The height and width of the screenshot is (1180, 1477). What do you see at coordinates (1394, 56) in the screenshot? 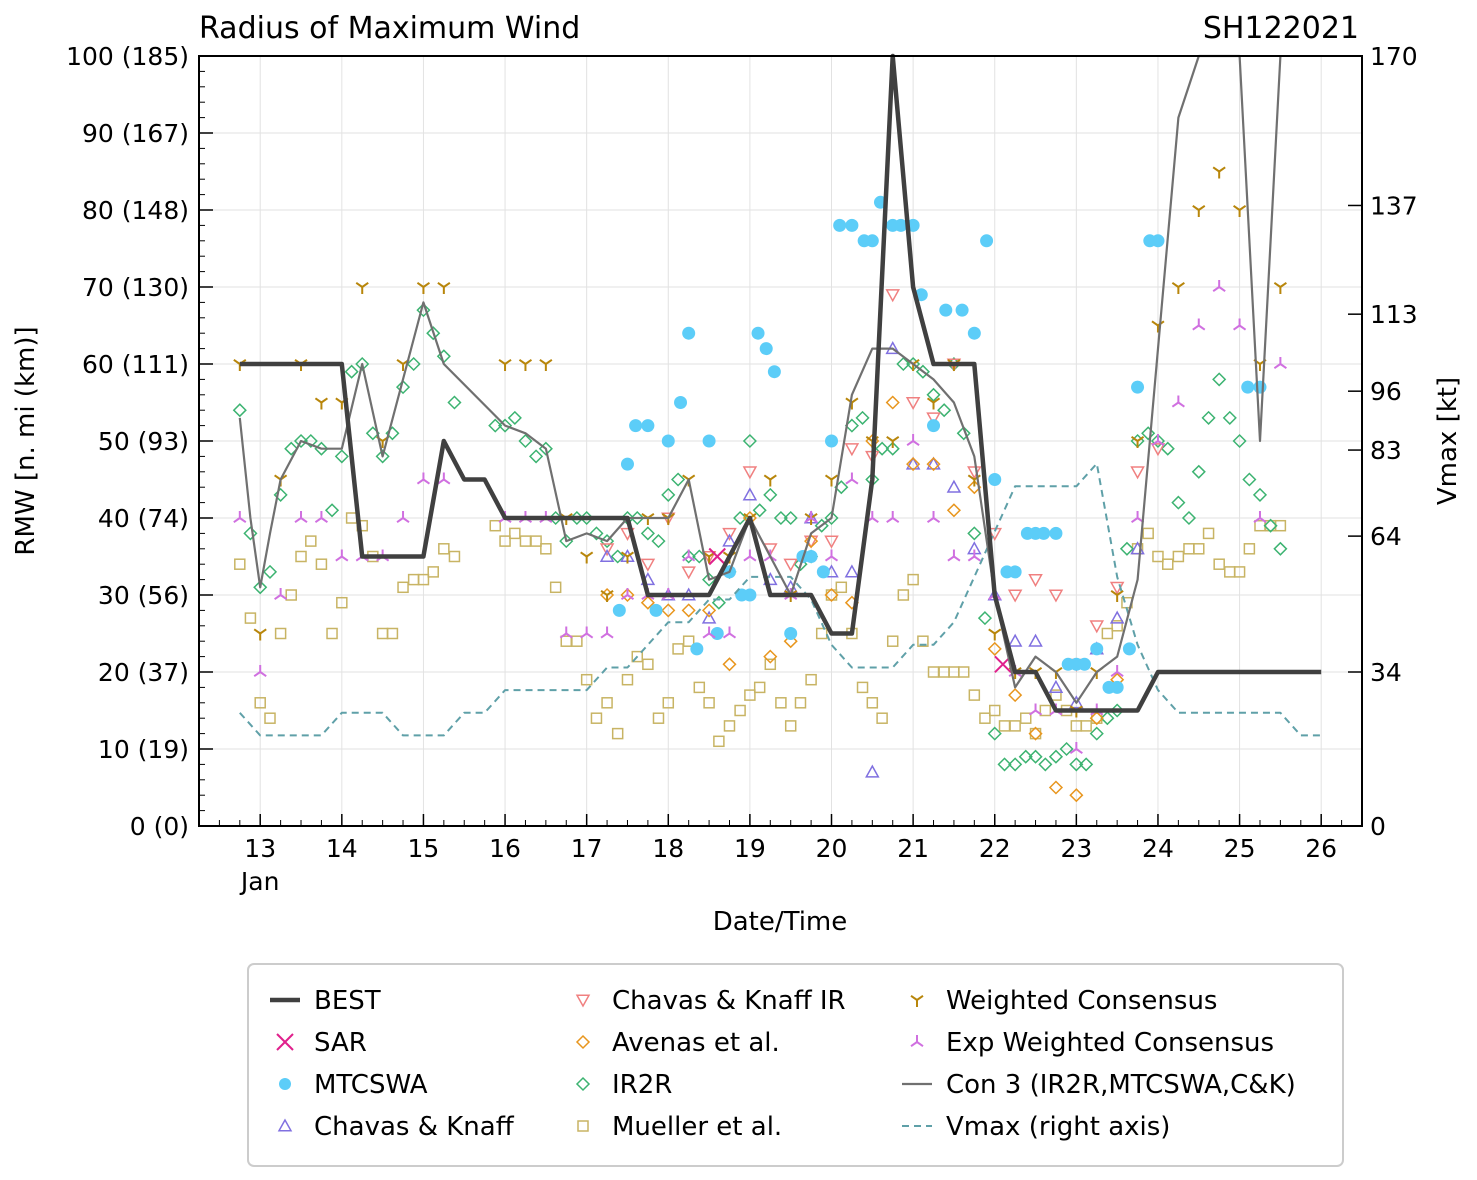
I see `y2-tick-label: 170` at bounding box center [1394, 56].